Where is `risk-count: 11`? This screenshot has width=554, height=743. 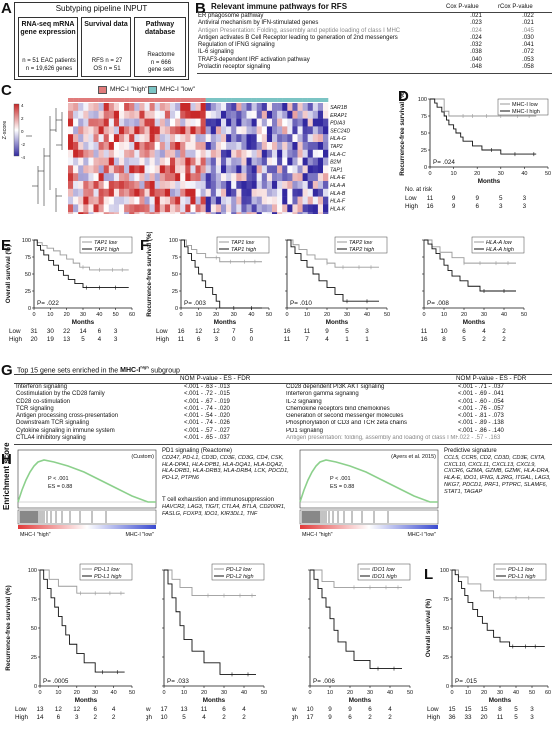
risk-count: 11 is located at coordinates (307, 331).